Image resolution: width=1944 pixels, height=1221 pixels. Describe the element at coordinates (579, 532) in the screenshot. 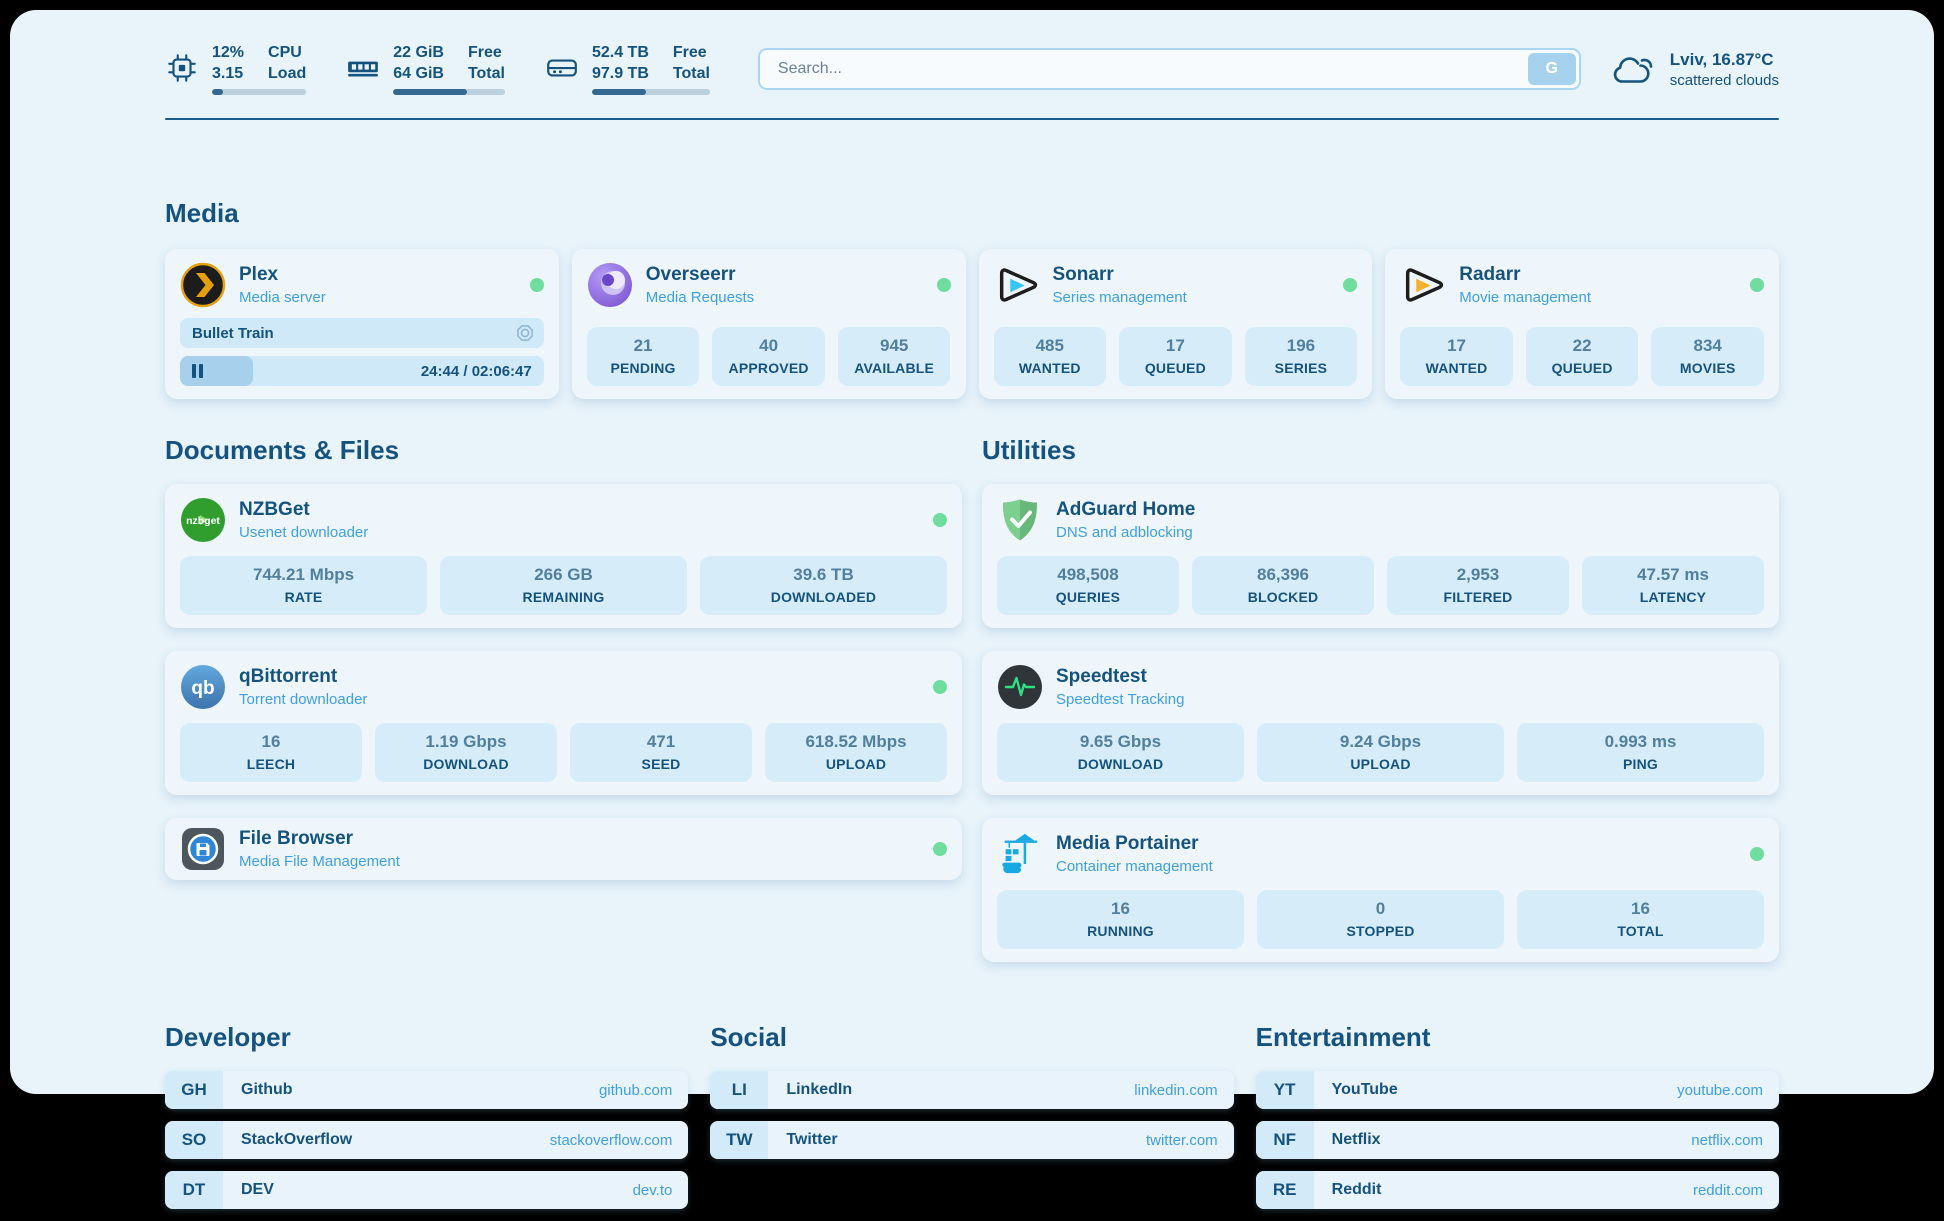

I see `app-subtitle: Usenet downloader` at that location.